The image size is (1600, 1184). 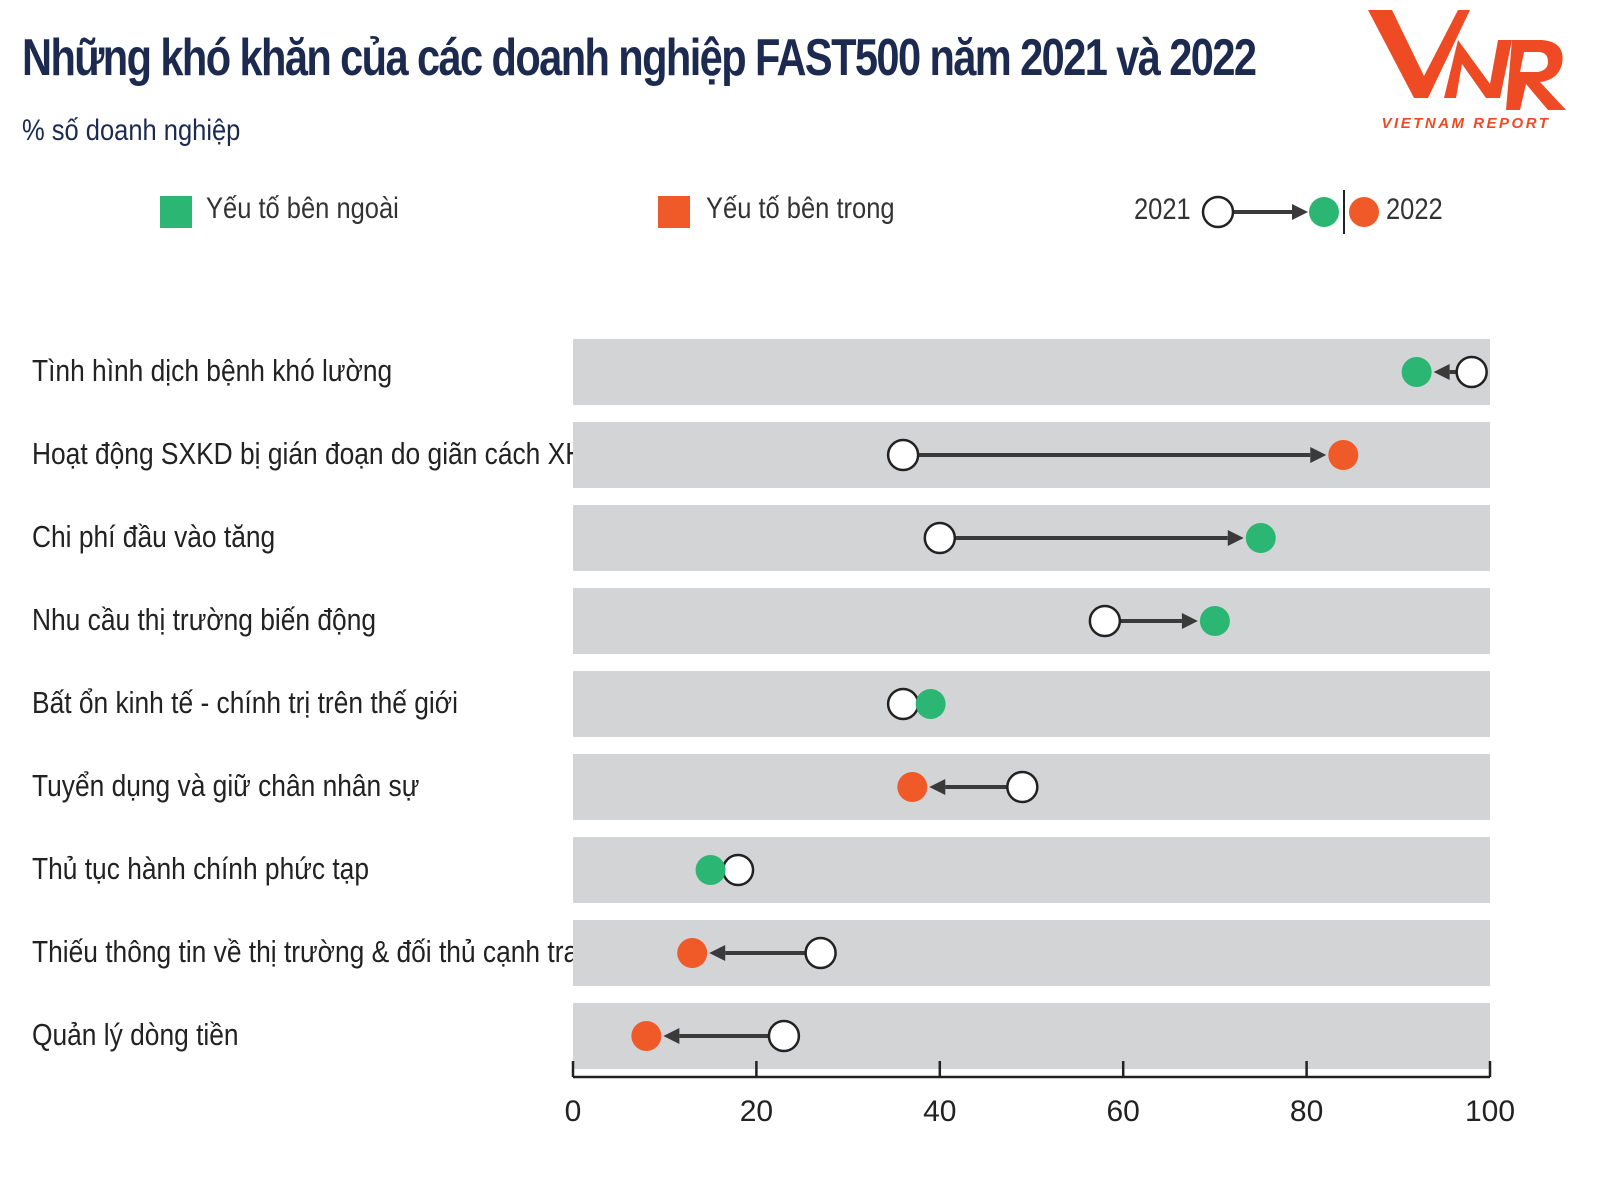 I want to click on x-tick-label: 0, so click(x=573, y=1111).